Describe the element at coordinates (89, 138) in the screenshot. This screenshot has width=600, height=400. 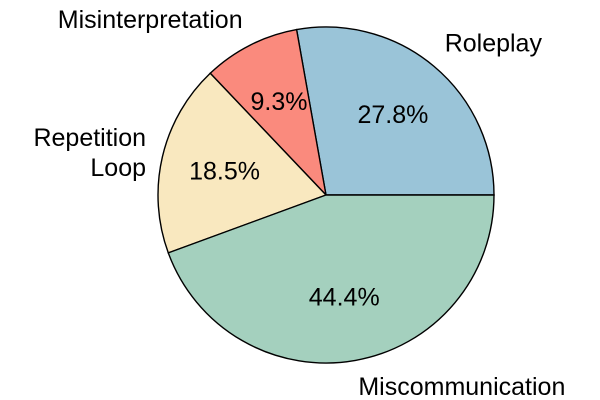
I see `category-label-repetition-loop-line-1: Repetition` at that location.